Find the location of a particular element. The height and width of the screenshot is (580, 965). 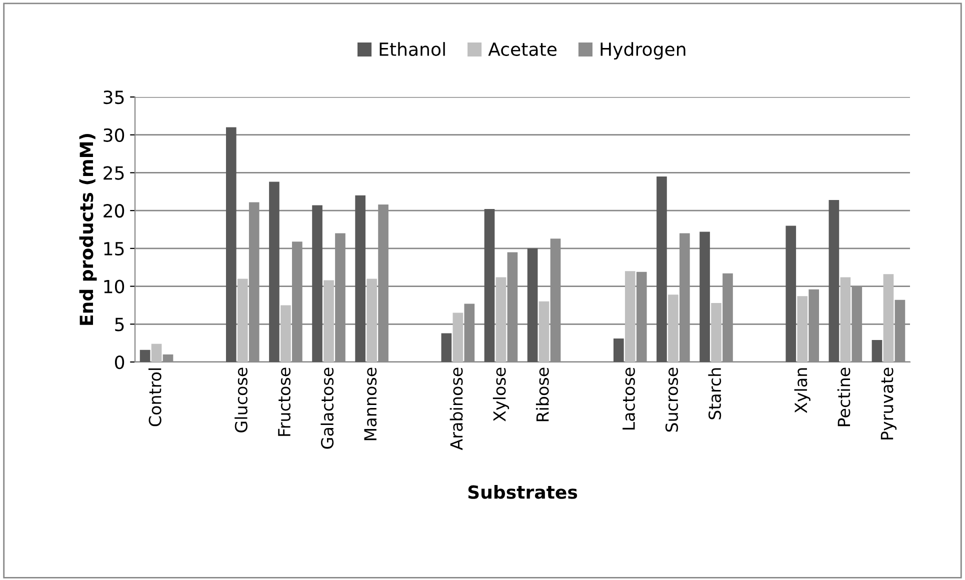

x-tick-label: Control is located at coordinates (155, 397).